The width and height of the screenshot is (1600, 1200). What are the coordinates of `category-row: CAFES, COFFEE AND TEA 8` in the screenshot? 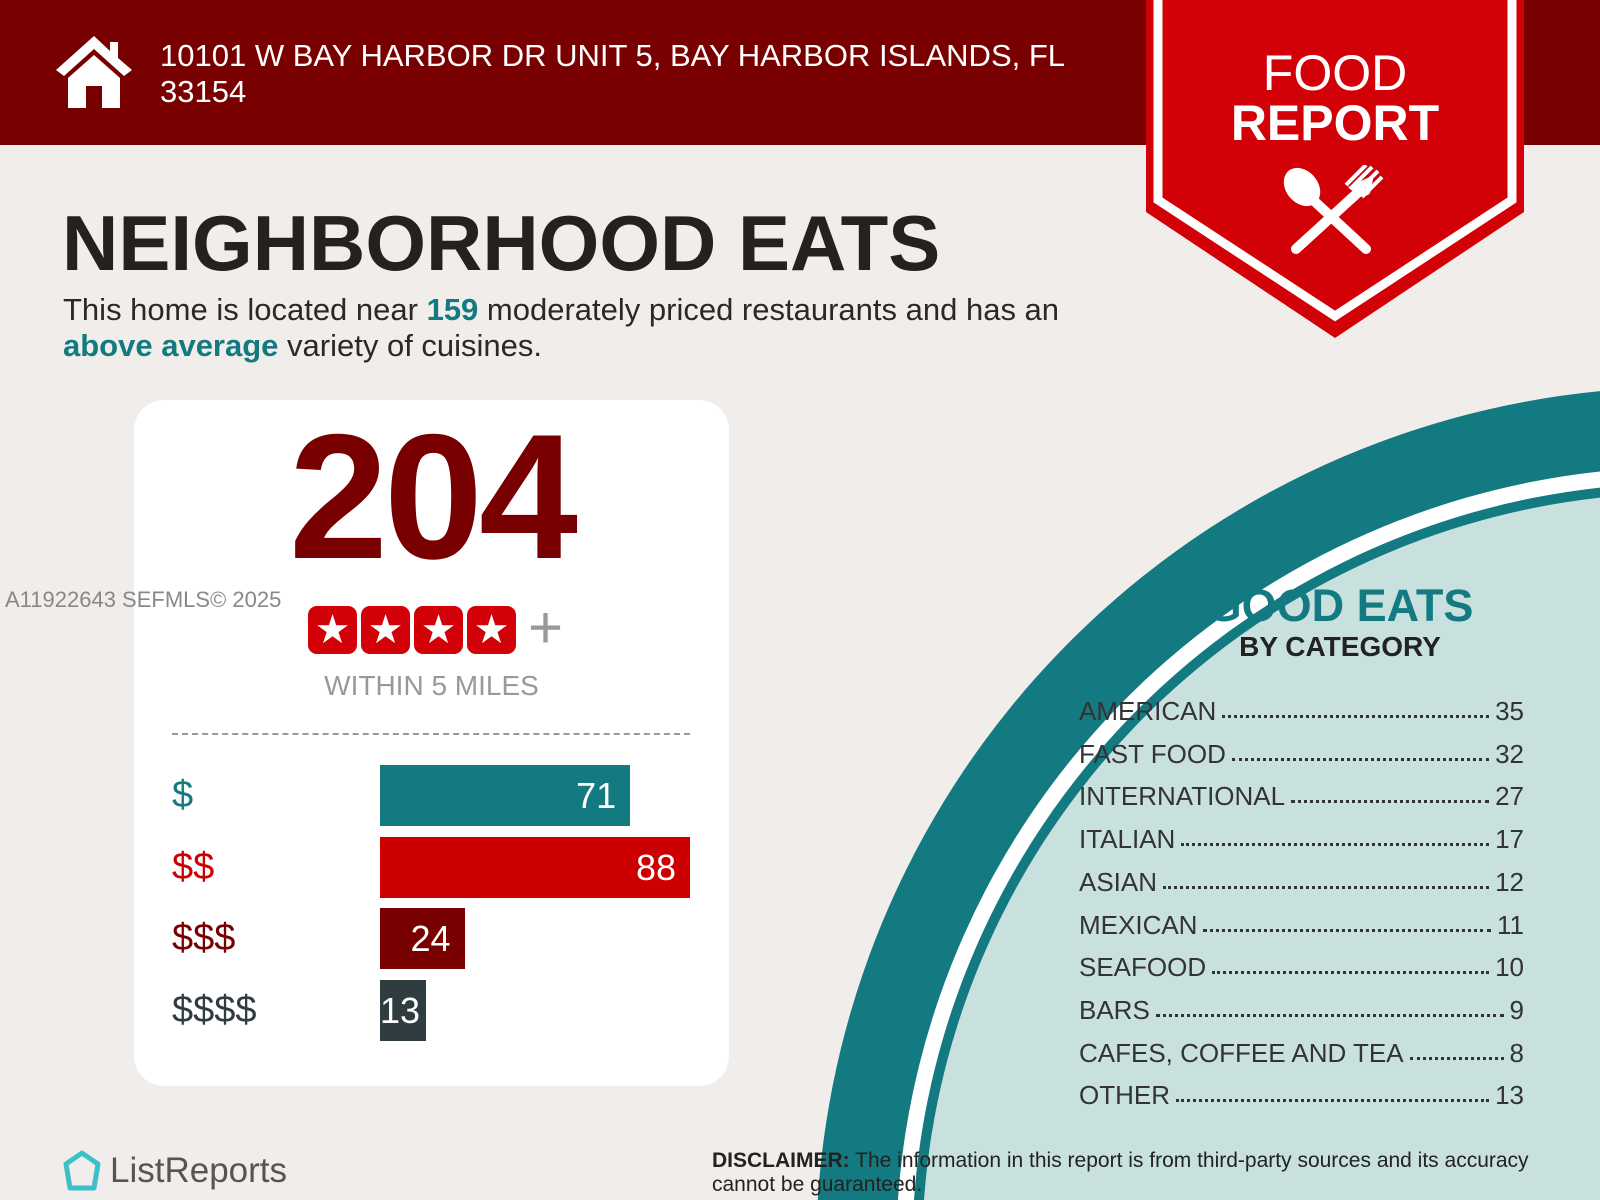 It's located at (1301, 1053).